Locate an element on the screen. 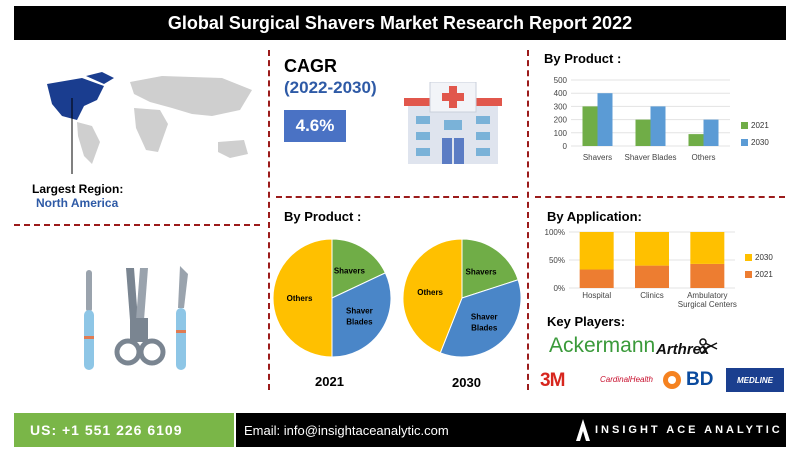 The image size is (800, 450). ackermann-logo: Ackermann is located at coordinates (602, 345).